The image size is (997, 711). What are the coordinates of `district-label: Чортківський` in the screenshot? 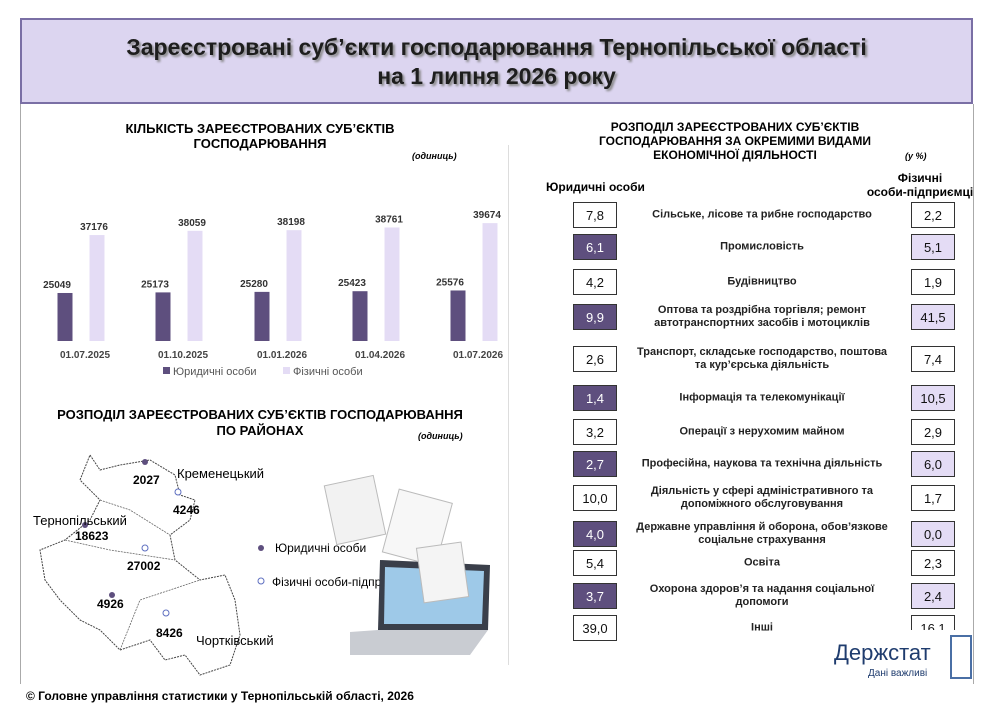 It's located at (235, 640).